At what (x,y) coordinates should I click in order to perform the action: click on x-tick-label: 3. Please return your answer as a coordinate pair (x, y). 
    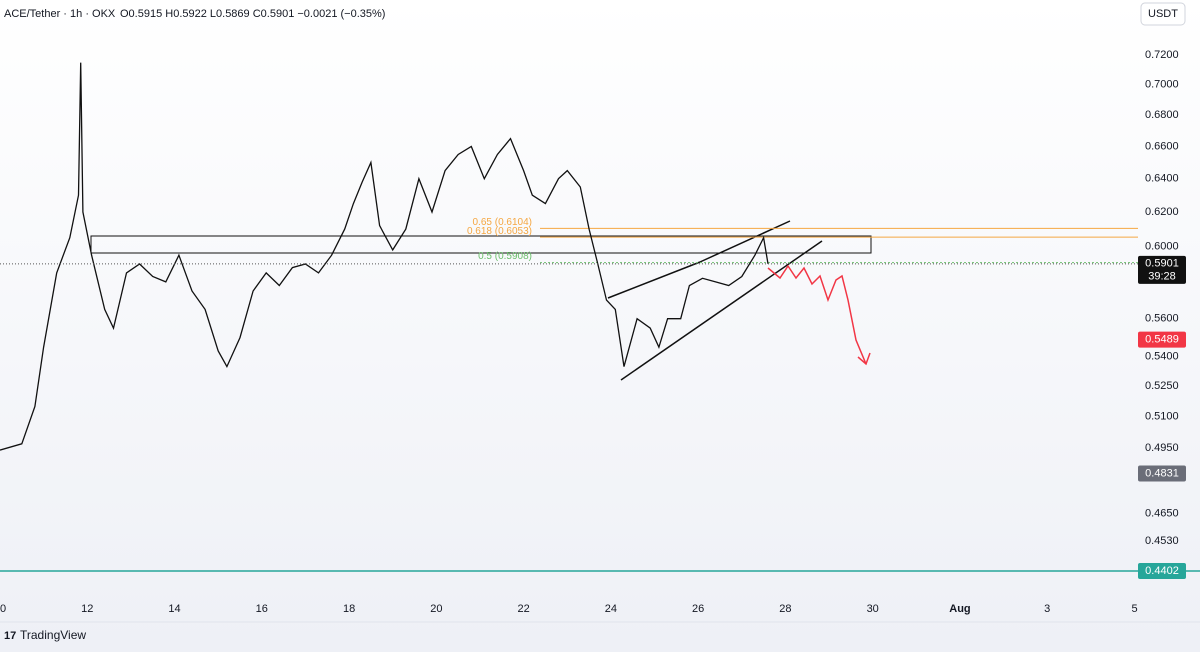
    Looking at the image, I should click on (1047, 609).